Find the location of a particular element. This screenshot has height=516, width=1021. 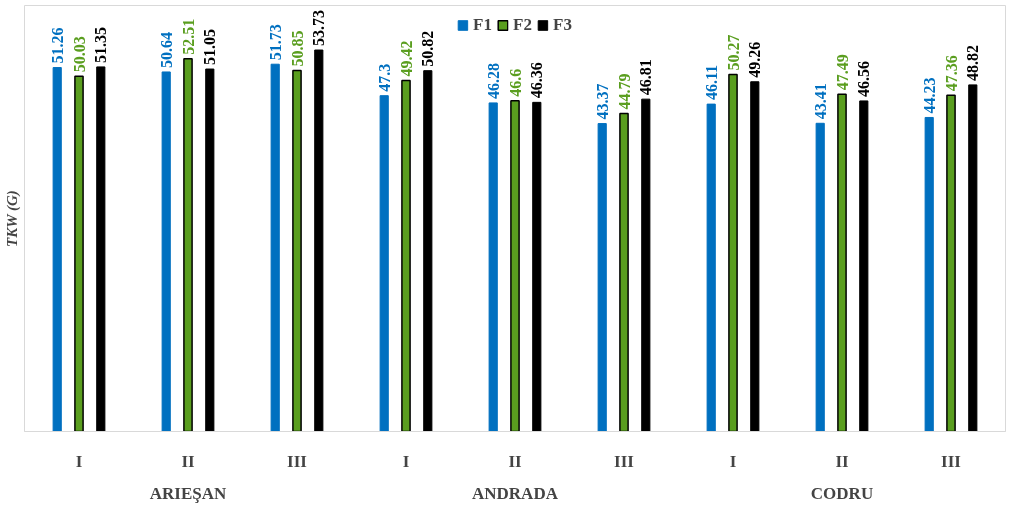

data-label: 46.36 is located at coordinates (537, 80).